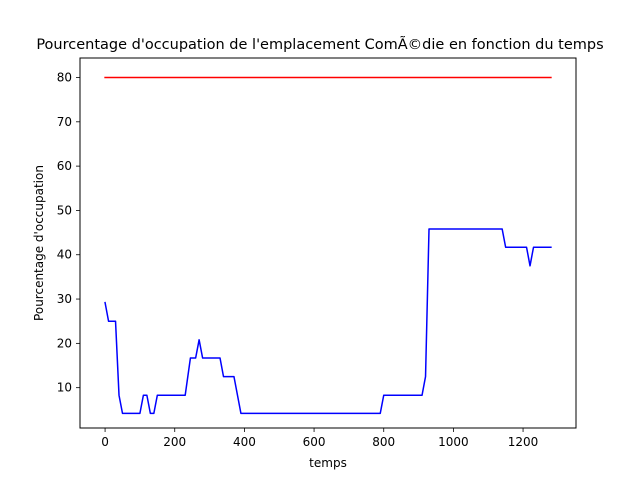 The height and width of the screenshot is (480, 640). What do you see at coordinates (64, 255) in the screenshot?
I see `y-tick-label: 40` at bounding box center [64, 255].